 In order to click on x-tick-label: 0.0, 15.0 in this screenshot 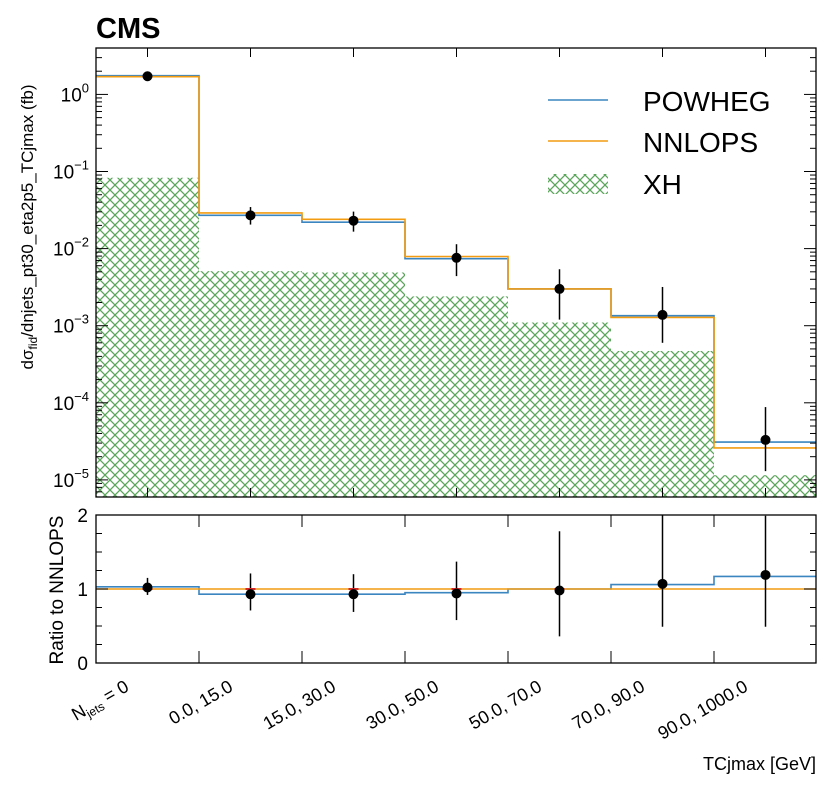, I will do `click(200, 702)`.